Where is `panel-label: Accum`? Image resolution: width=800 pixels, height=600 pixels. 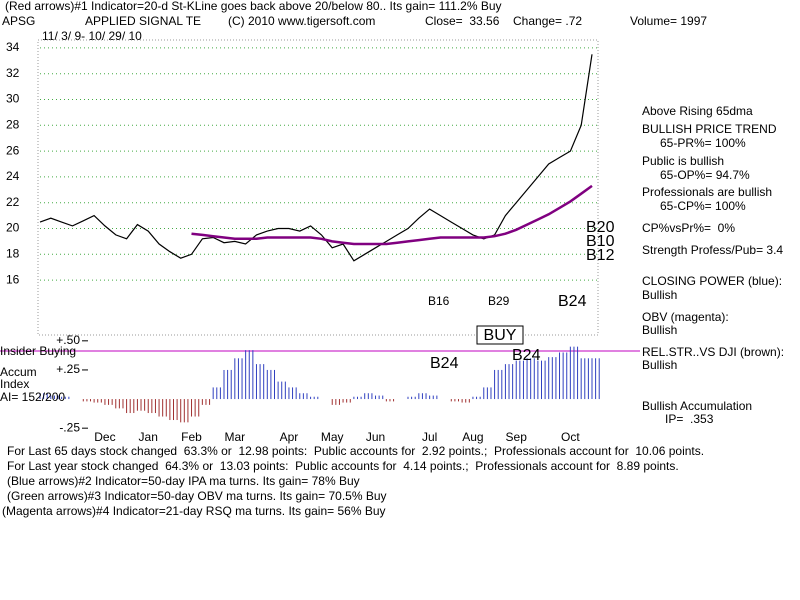
panel-label: Accum is located at coordinates (18, 372).